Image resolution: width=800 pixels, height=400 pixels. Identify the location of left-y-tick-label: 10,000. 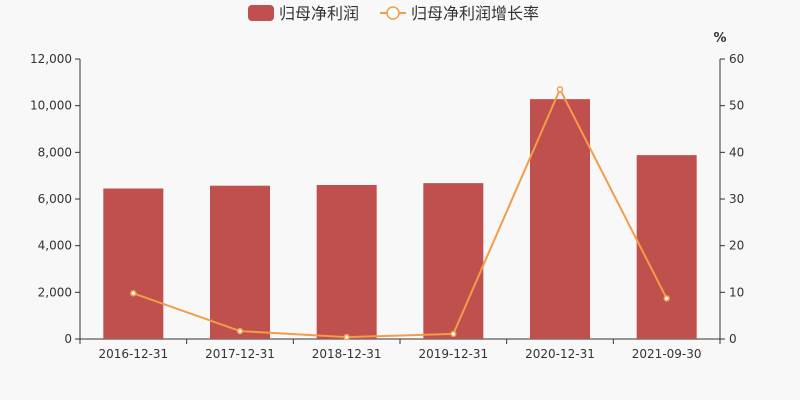
(51, 106).